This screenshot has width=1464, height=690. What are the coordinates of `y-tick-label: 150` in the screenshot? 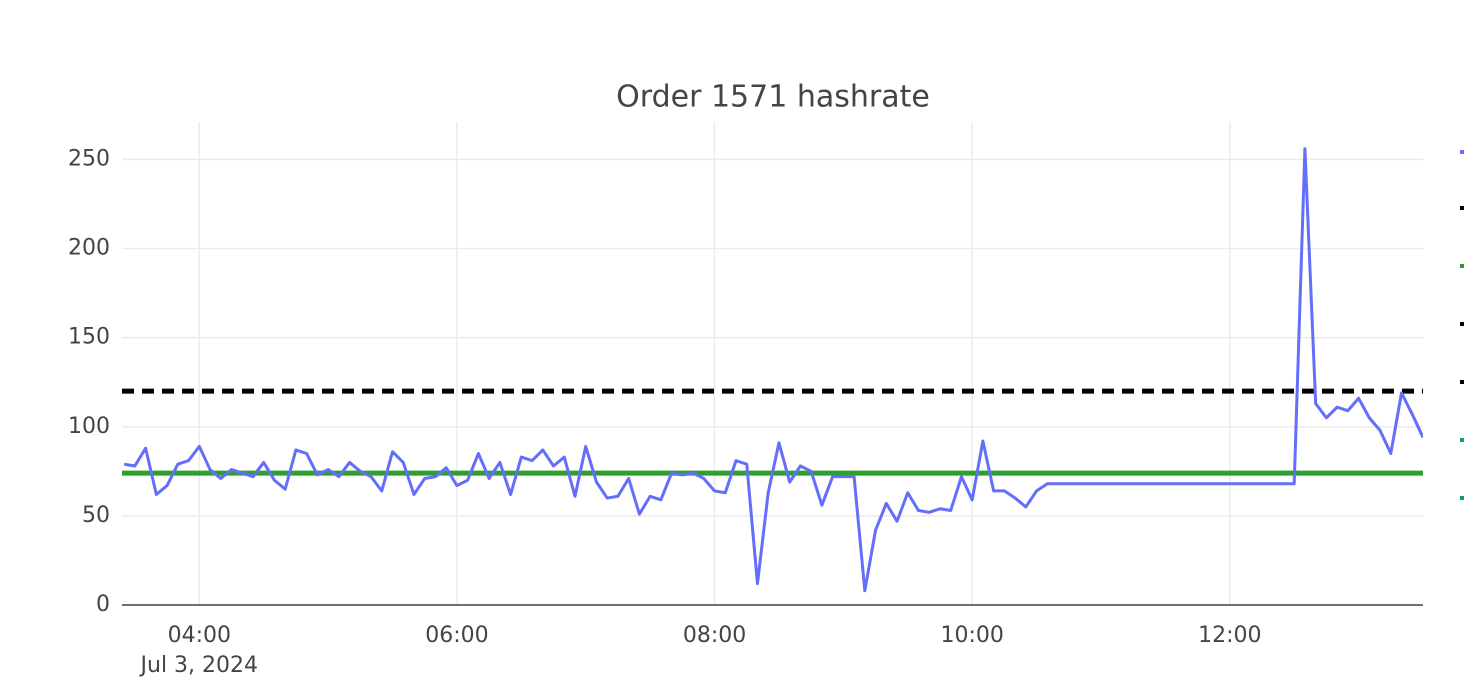 It's located at (89, 337).